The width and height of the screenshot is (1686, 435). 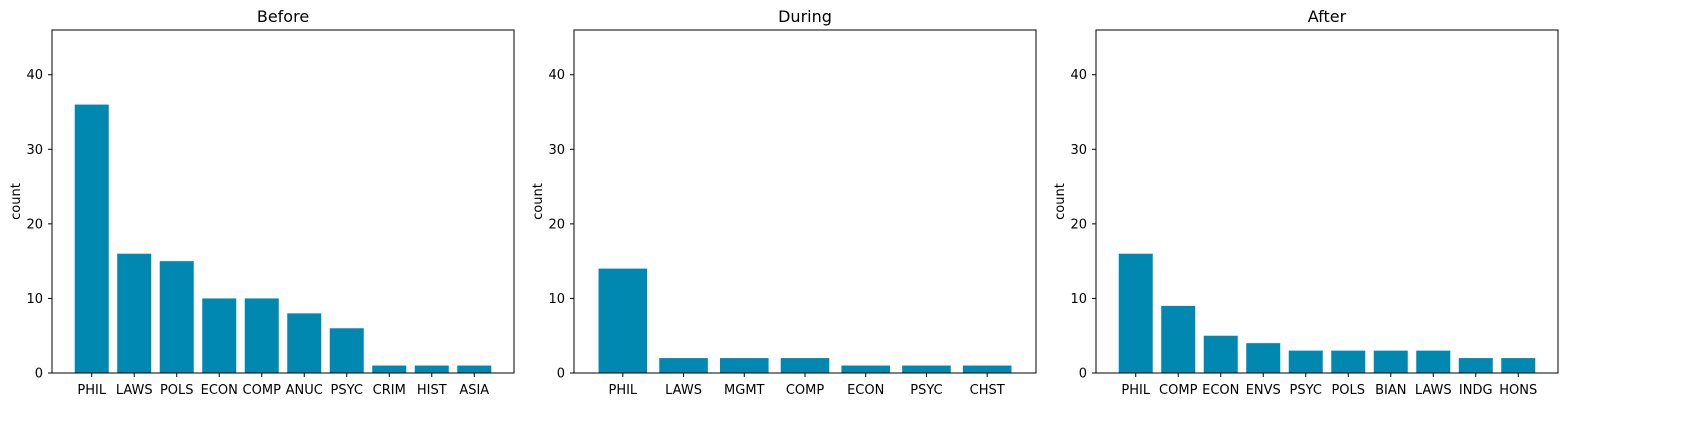 What do you see at coordinates (1390, 361) in the screenshot?
I see `bar-bian` at bounding box center [1390, 361].